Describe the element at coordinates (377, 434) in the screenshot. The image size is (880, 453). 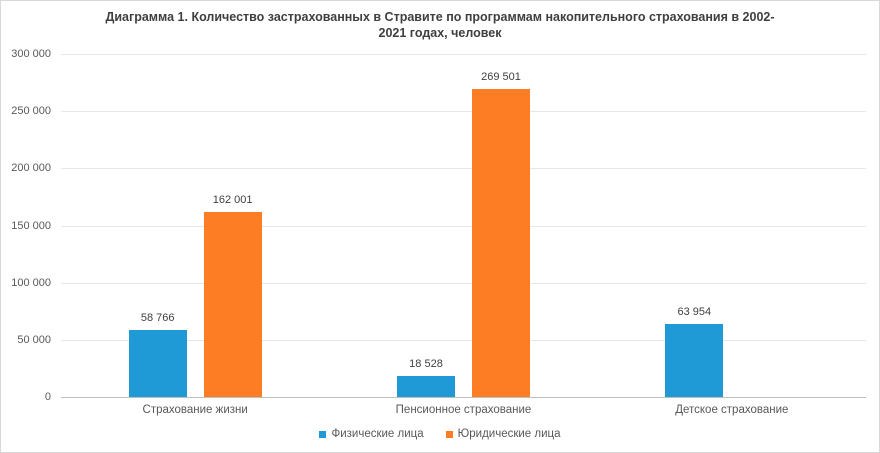
I see `legend-label: Физические лица` at that location.